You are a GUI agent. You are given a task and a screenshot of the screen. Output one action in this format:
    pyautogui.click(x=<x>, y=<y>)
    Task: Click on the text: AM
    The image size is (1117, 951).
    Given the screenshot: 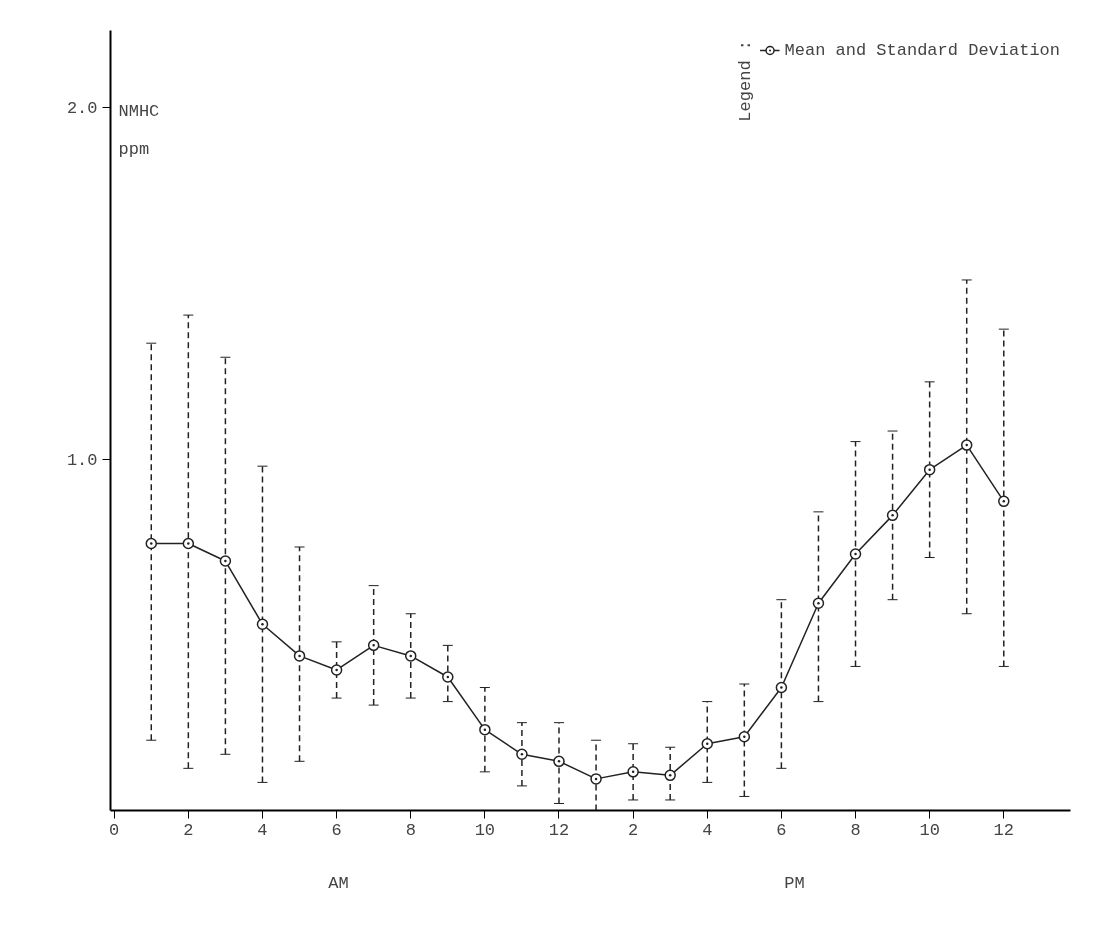 What is the action you would take?
    pyautogui.click(x=338, y=883)
    